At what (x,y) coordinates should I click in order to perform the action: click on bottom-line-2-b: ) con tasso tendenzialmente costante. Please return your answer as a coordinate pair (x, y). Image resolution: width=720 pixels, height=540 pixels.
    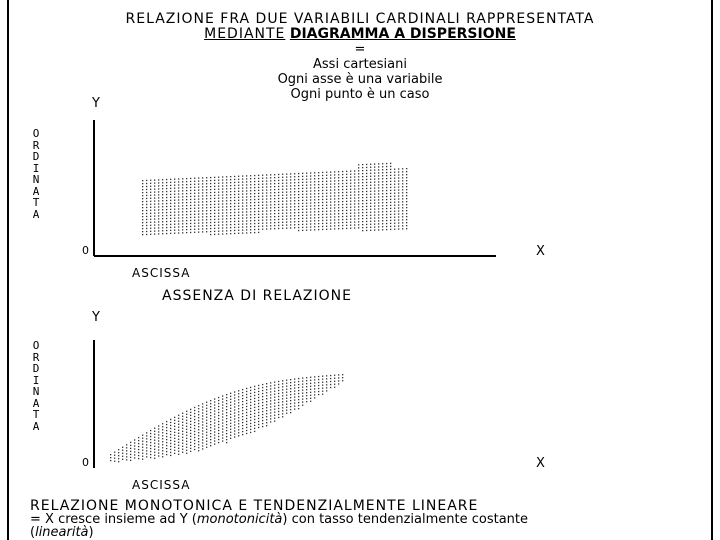
    Looking at the image, I should click on (405, 519).